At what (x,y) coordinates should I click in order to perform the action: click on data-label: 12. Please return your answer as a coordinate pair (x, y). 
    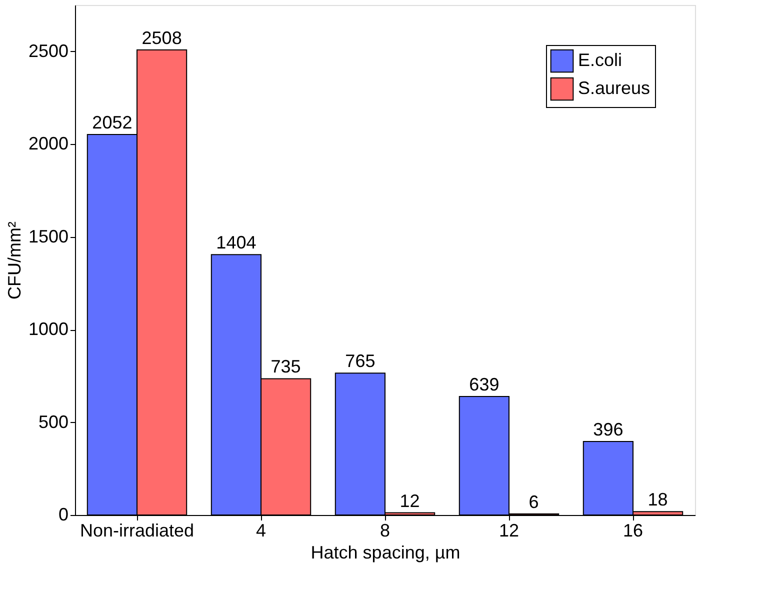
    Looking at the image, I should click on (410, 500).